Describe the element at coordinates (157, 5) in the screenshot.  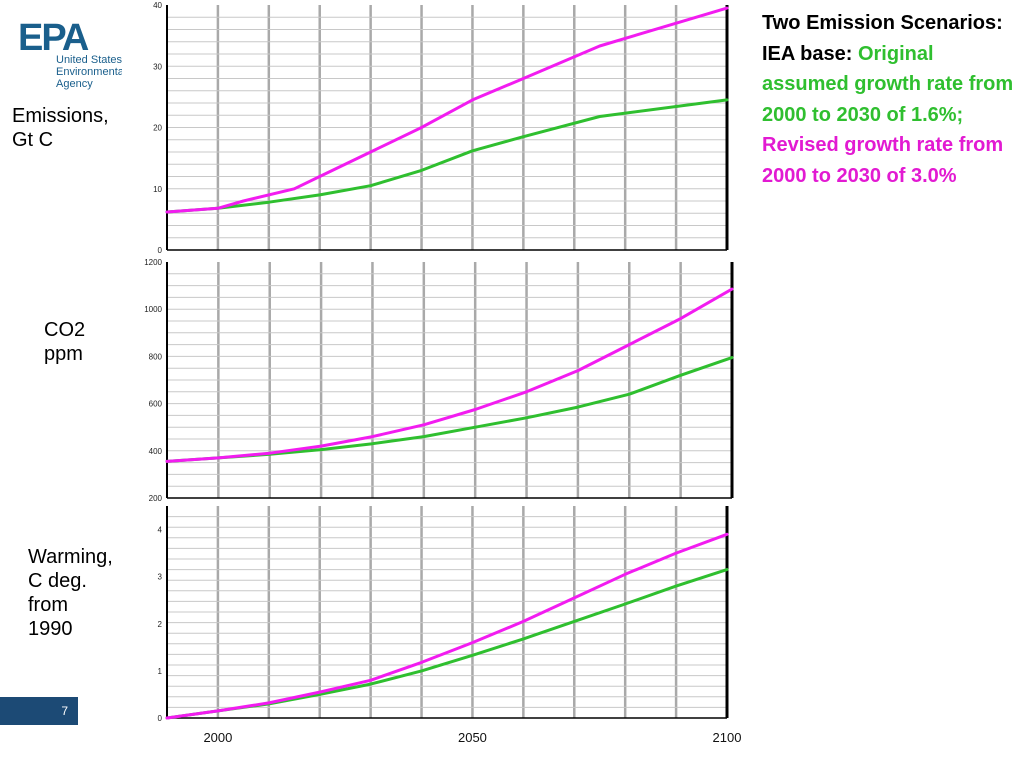
I see `y-tick-label: 40` at that location.